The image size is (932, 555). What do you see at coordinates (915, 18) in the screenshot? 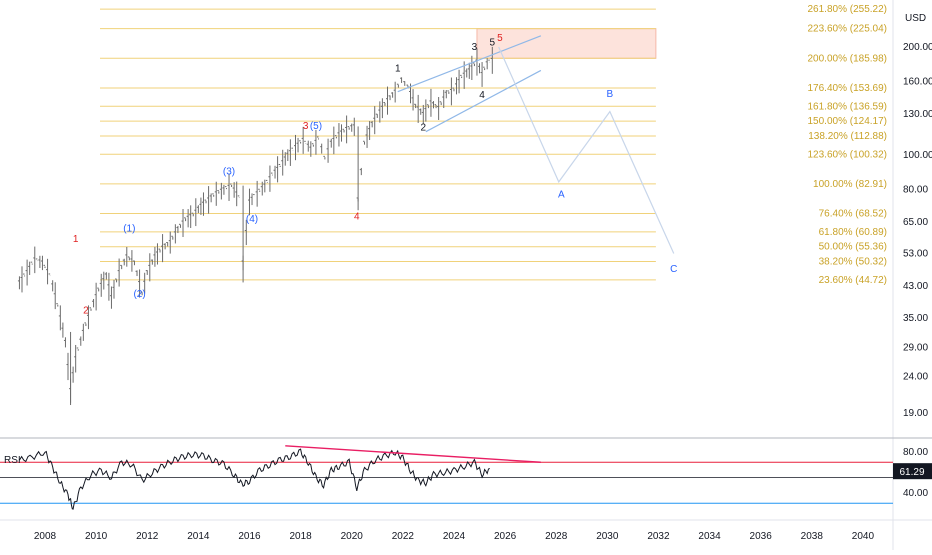
I see `currency-label: USD` at bounding box center [915, 18].